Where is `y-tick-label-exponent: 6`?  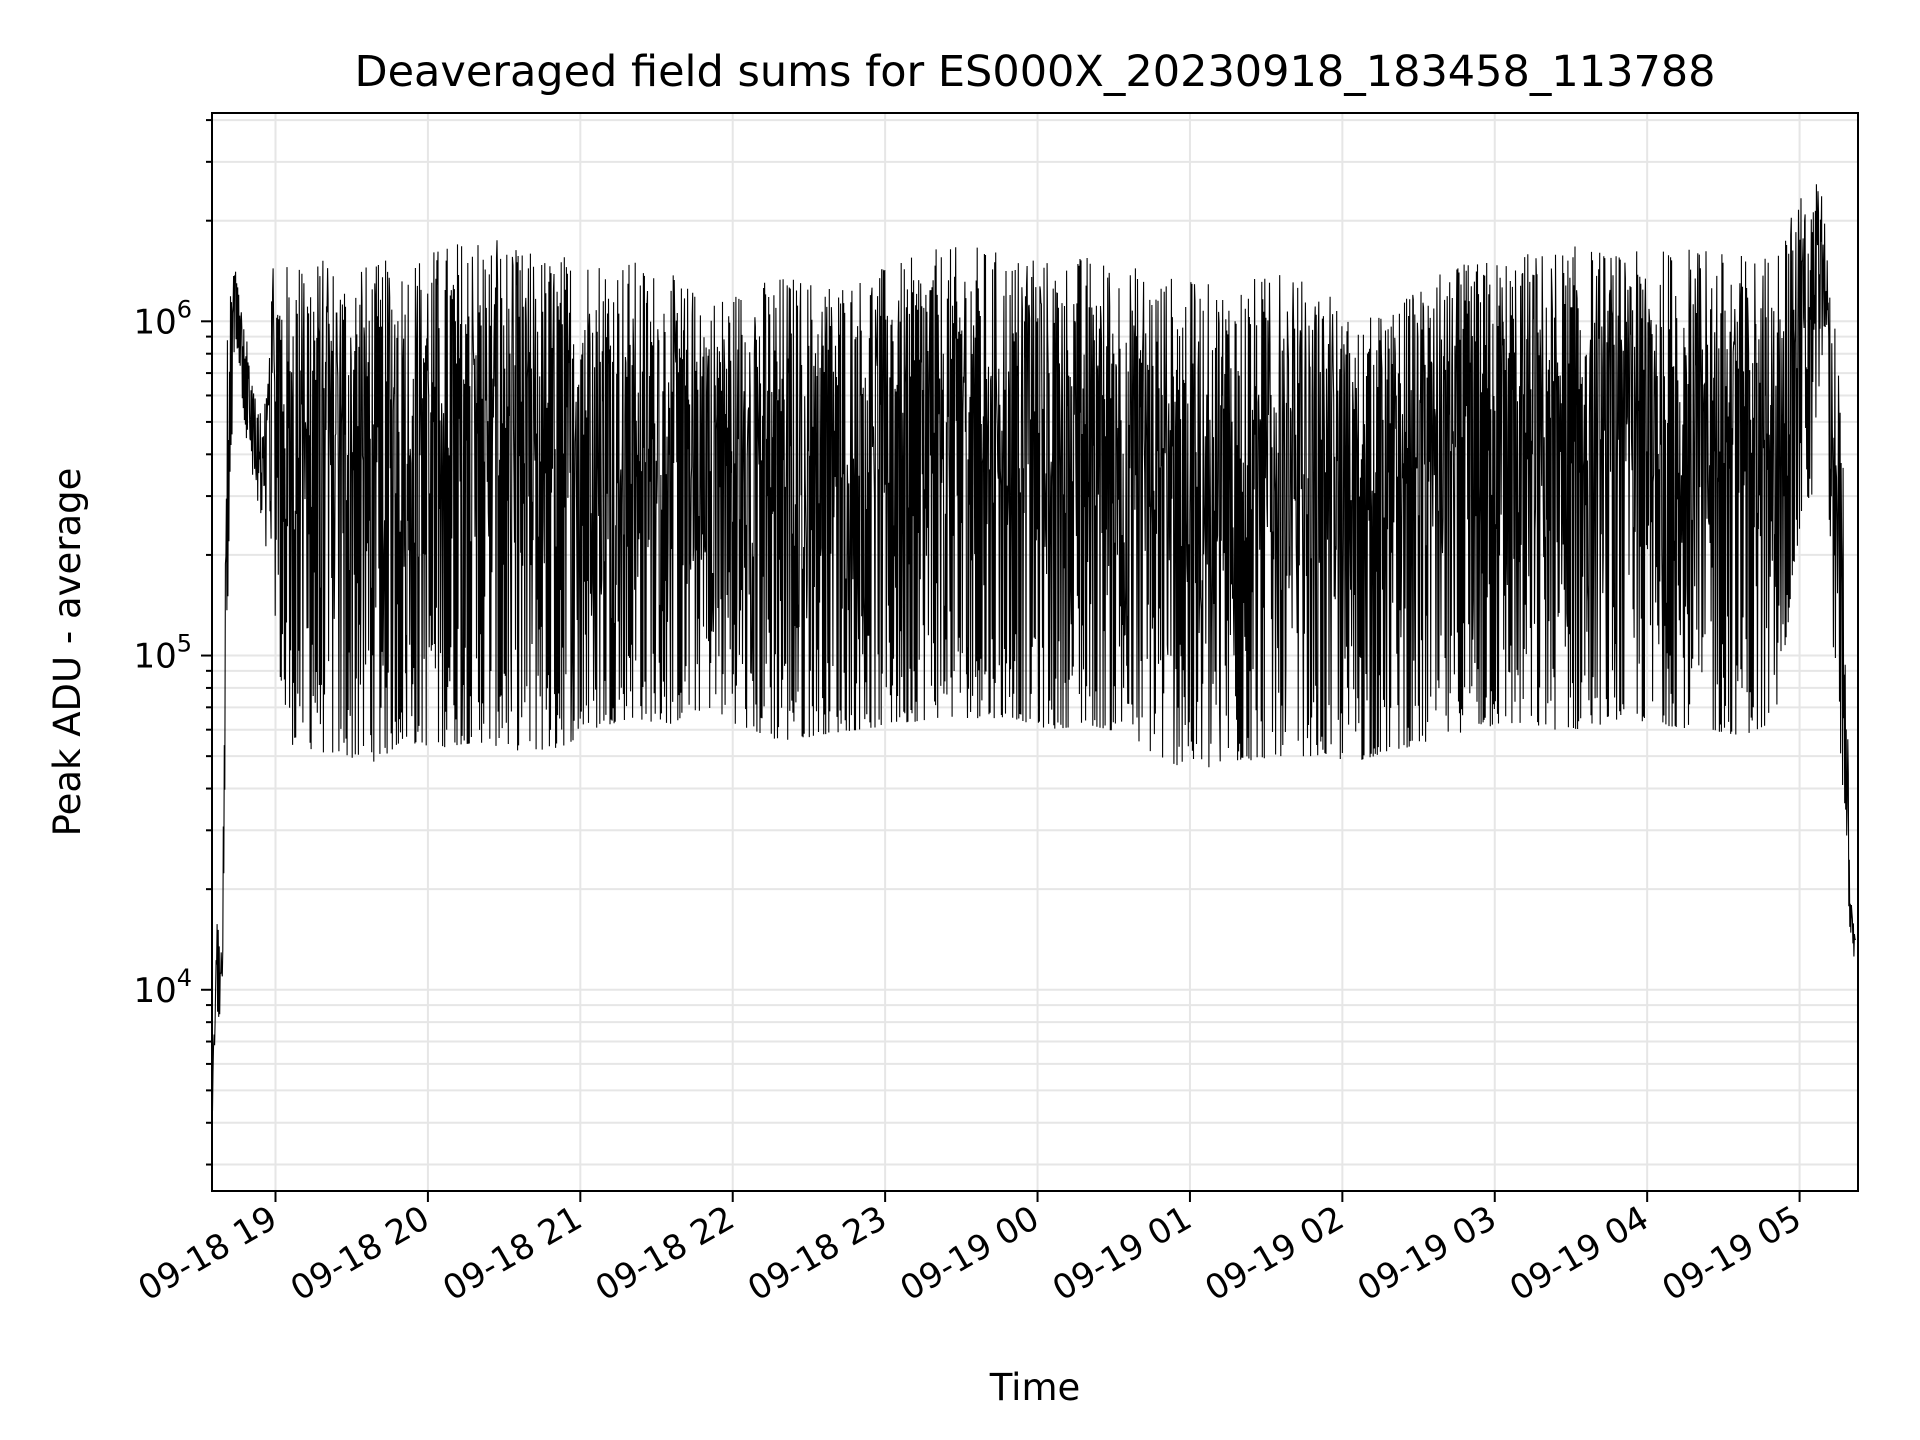 y-tick-label-exponent: 6 is located at coordinates (184, 309).